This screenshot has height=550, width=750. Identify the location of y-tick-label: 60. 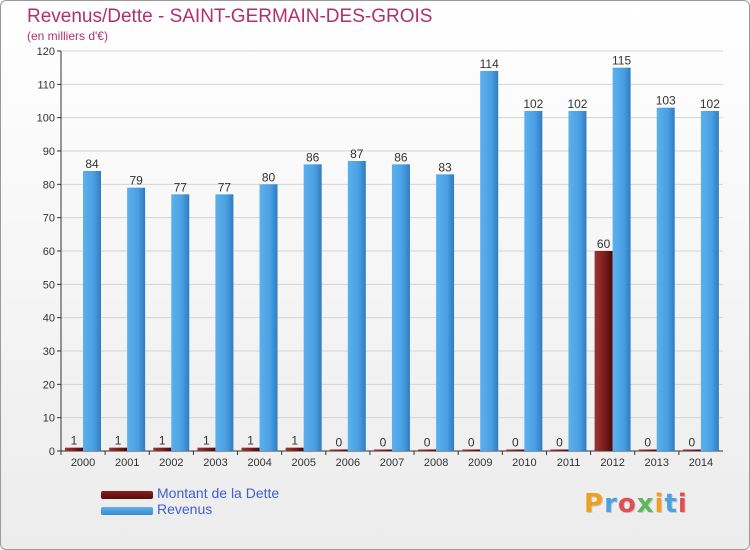
(49, 252).